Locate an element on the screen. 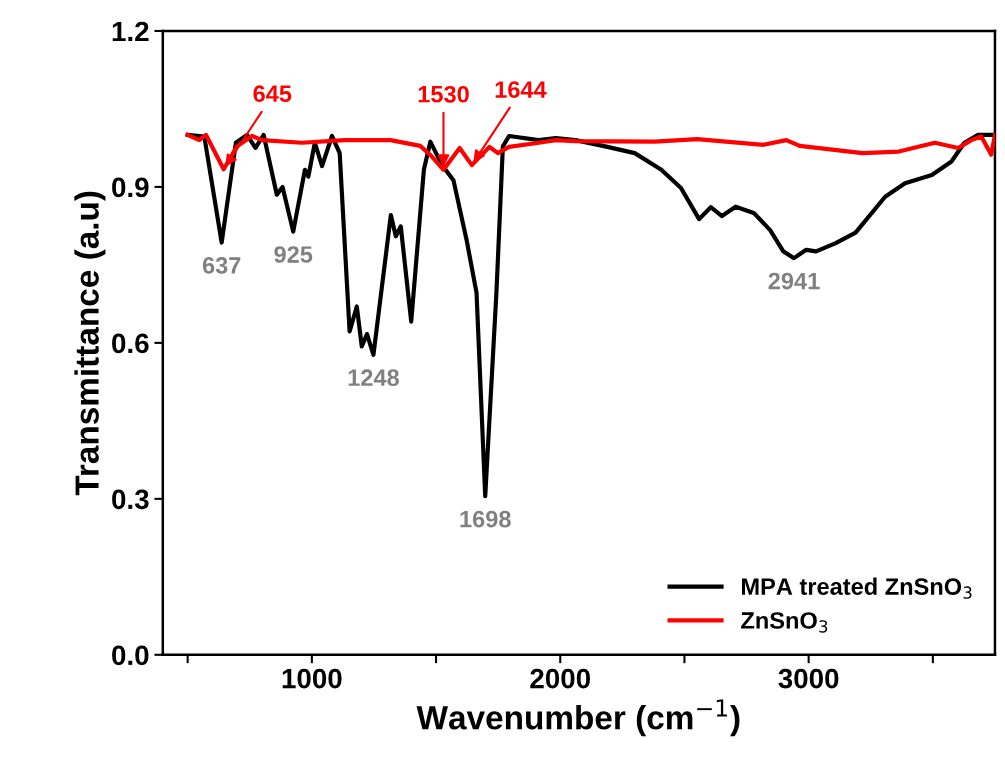 The height and width of the screenshot is (774, 1005). y-tick-label: 0.6 is located at coordinates (130, 343).